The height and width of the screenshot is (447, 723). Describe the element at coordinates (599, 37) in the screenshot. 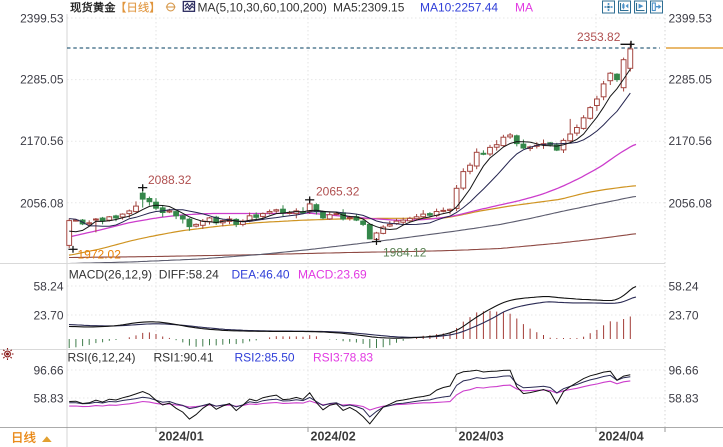

I see `svg-text: 2353.82` at that location.